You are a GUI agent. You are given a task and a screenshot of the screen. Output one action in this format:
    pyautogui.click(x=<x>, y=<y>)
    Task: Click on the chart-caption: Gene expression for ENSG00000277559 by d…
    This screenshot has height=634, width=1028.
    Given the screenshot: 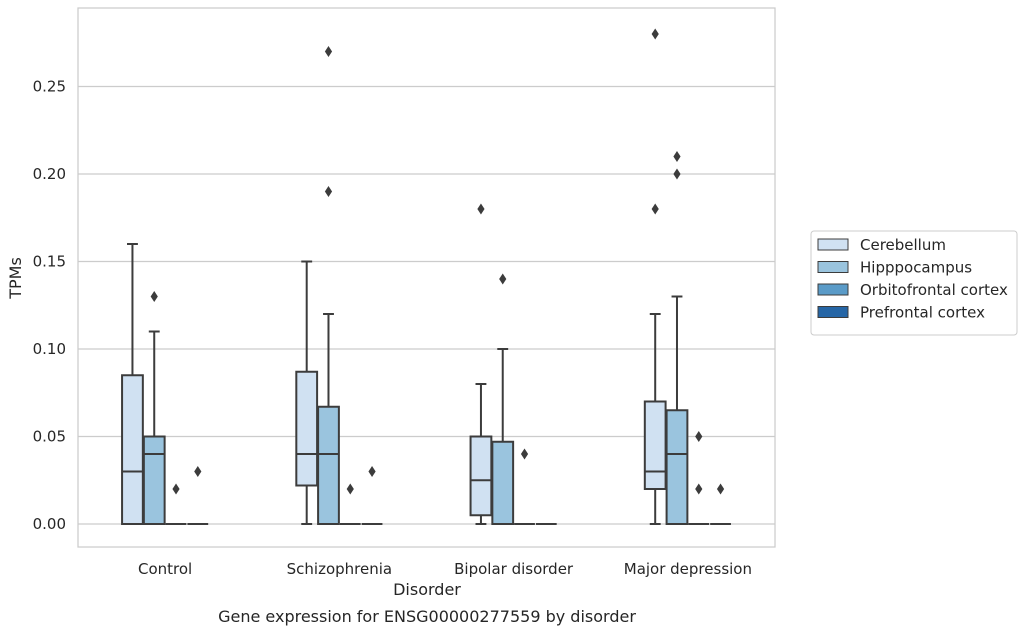 What is the action you would take?
    pyautogui.click(x=427, y=616)
    